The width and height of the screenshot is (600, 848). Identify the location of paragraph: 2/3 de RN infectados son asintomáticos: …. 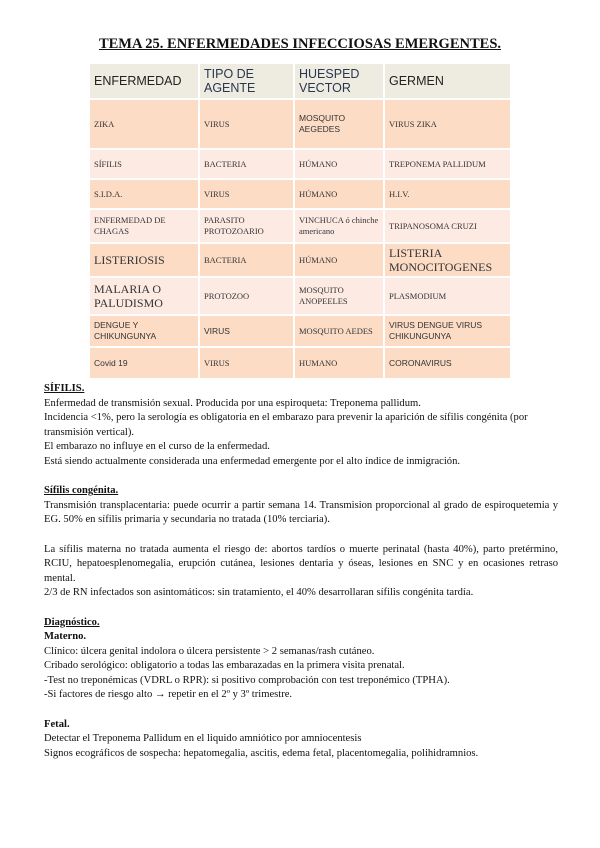
(259, 593).